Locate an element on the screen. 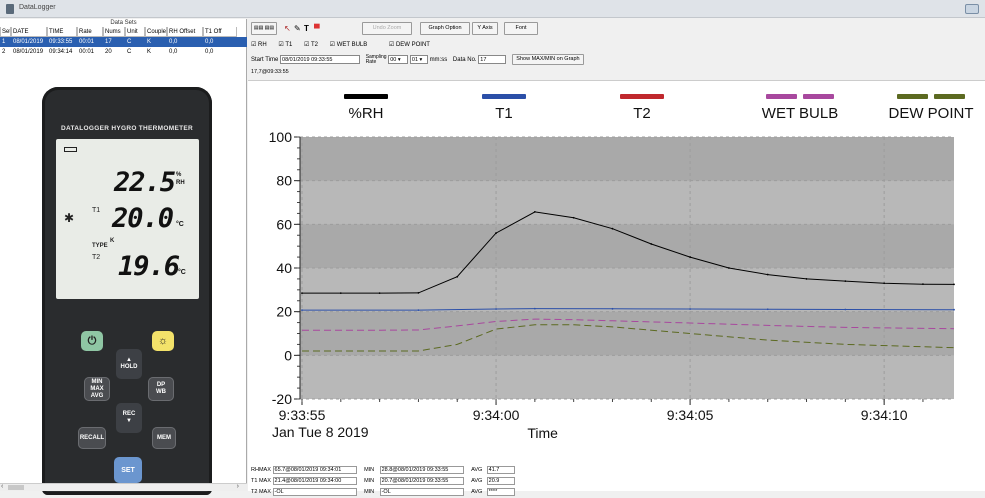 This screenshot has height=498, width=985. dp-wb-button: DP WB is located at coordinates (161, 389).